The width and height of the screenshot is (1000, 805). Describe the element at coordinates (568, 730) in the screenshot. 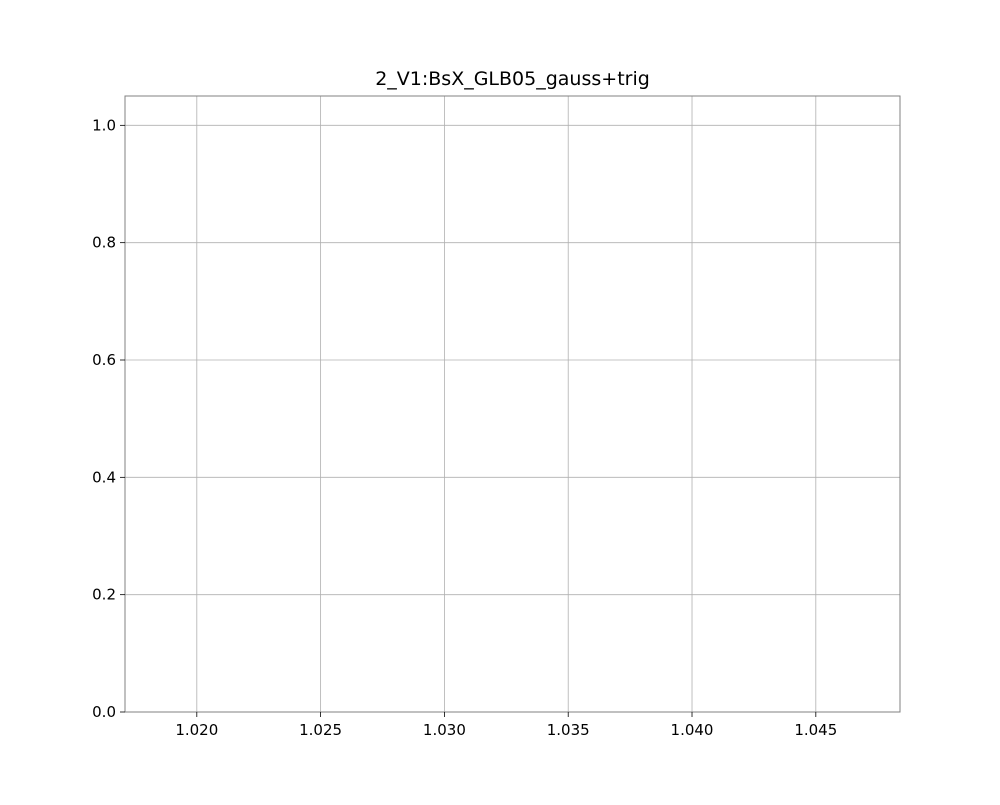

I see `x-tick-label: 1.035` at that location.